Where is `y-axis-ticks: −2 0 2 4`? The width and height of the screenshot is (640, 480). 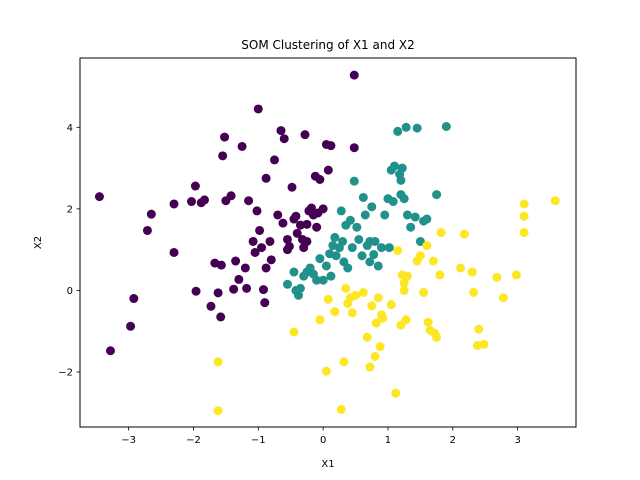
y-axis-ticks: −2 0 2 4 is located at coordinates (69, 250).